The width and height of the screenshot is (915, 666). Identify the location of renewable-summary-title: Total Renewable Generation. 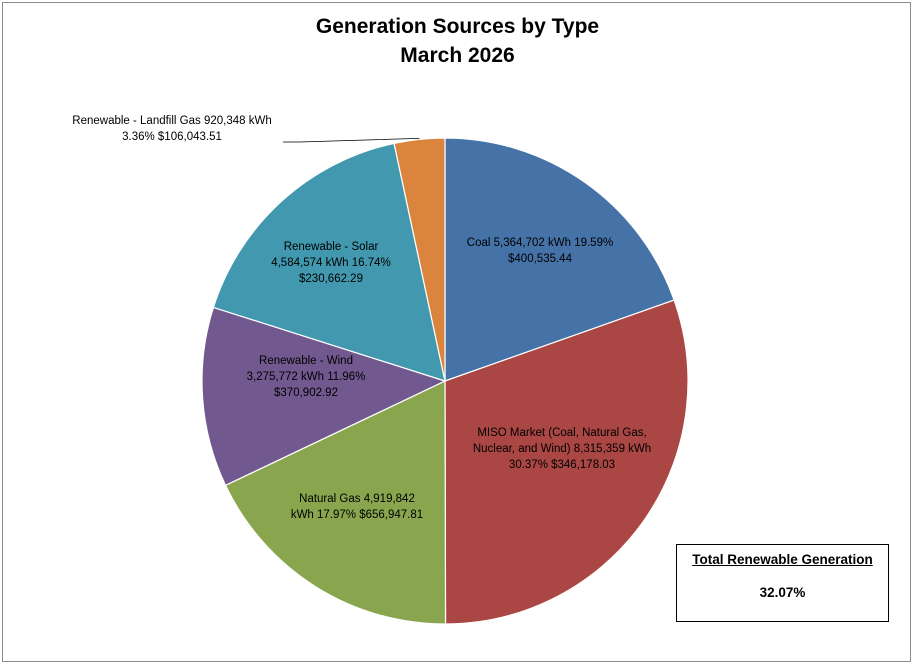
(782, 559).